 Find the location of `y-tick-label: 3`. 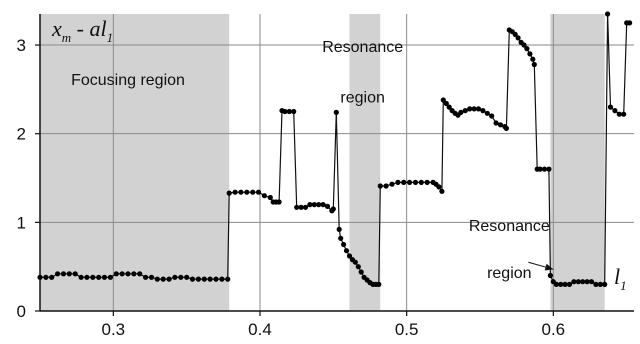

y-tick-label: 3 is located at coordinates (21, 45).